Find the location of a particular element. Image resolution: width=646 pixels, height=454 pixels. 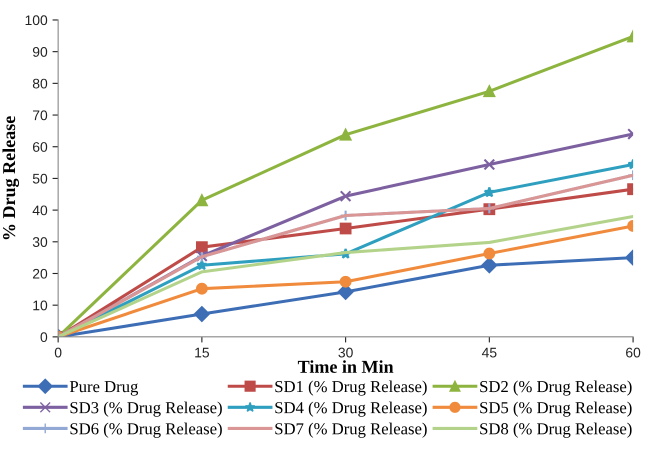

y-tick-label: 80 is located at coordinates (40, 83).